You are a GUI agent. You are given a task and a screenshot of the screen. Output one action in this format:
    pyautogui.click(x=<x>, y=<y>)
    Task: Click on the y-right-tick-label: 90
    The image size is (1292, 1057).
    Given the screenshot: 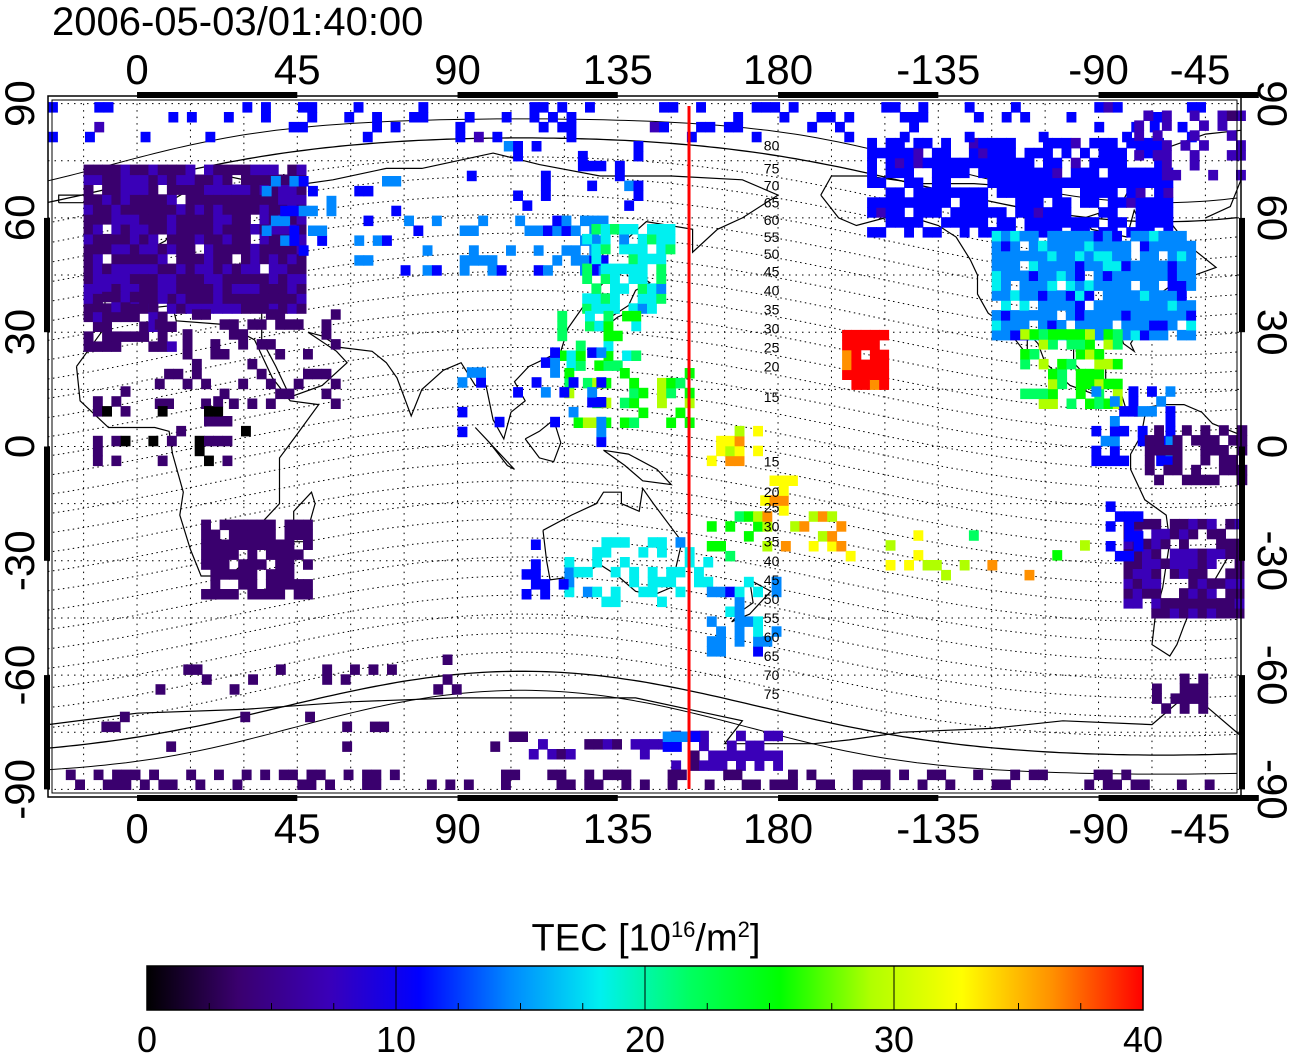 What is the action you would take?
    pyautogui.click(x=1270, y=103)
    